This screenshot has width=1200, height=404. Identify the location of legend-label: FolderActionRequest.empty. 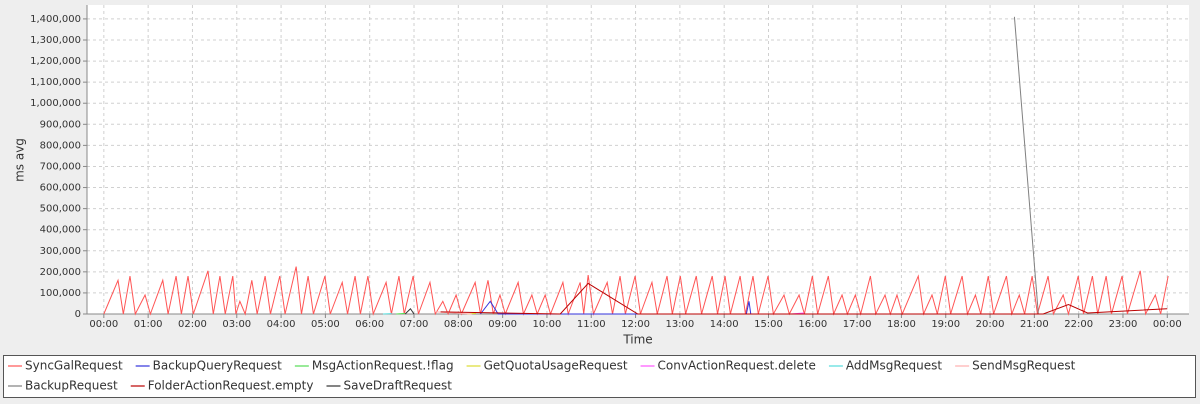
(231, 386).